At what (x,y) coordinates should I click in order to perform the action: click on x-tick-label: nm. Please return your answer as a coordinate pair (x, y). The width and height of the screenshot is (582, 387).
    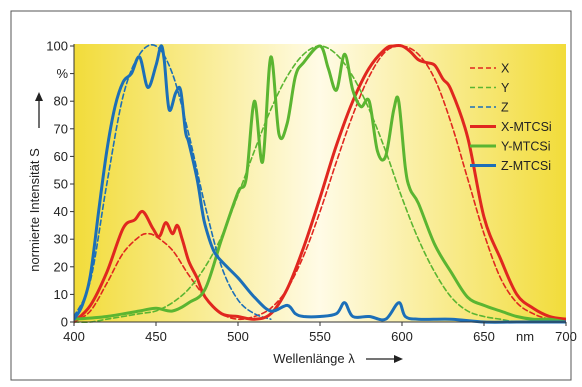
    Looking at the image, I should click on (525, 336).